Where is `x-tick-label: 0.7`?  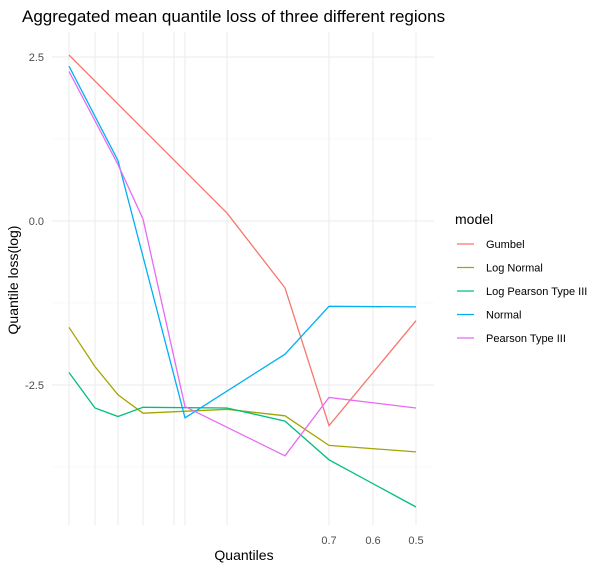
x-tick-label: 0.7 is located at coordinates (328, 541).